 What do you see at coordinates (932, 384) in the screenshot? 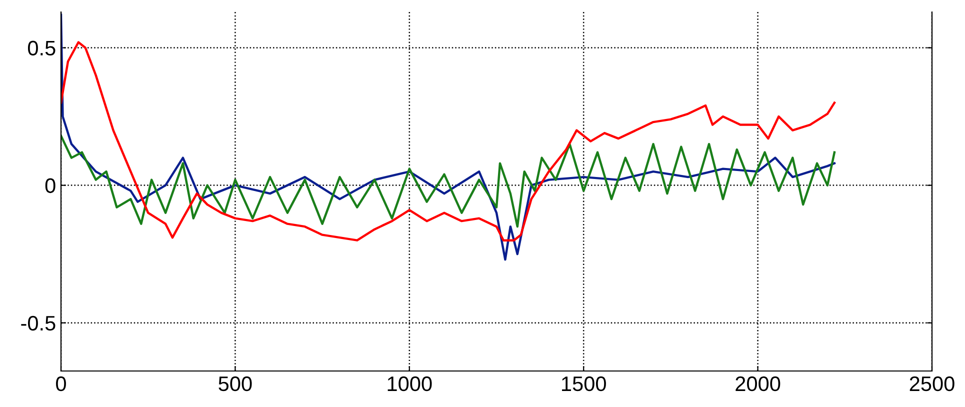
I see `x-tick-label: 2500` at bounding box center [932, 384].